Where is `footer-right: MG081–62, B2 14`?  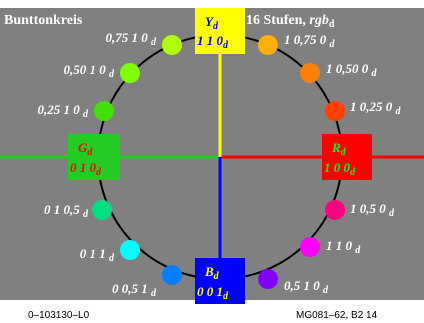 footer-right: MG081–62, B2 14 is located at coordinates (337, 315).